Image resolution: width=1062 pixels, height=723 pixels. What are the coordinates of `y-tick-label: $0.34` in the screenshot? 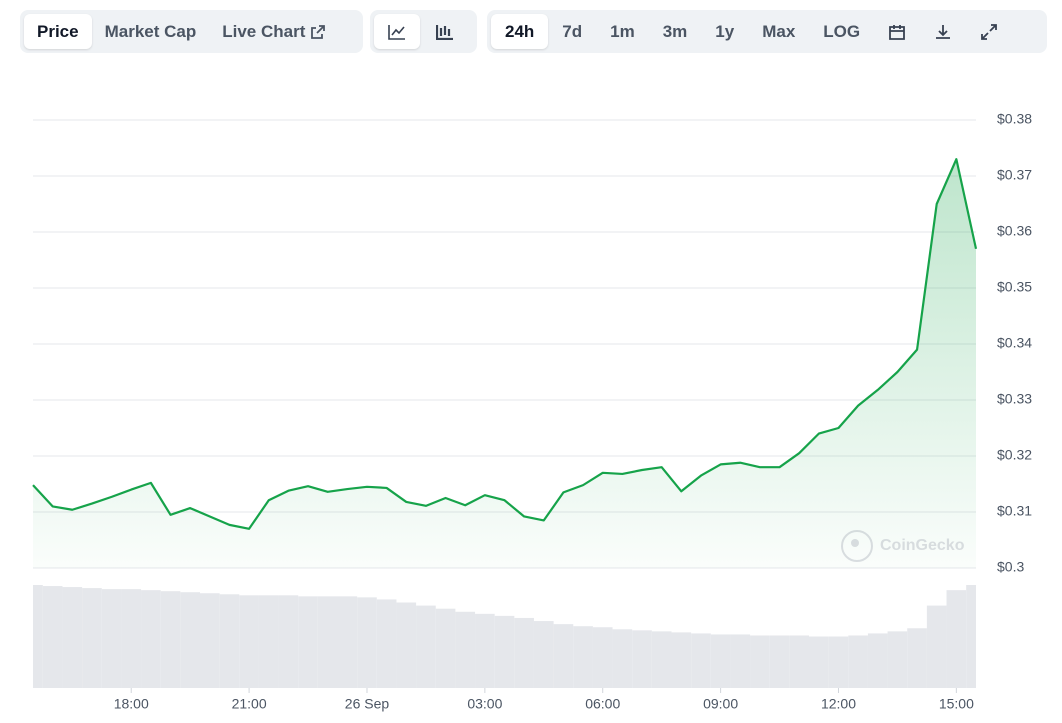 It's located at (1014, 343).